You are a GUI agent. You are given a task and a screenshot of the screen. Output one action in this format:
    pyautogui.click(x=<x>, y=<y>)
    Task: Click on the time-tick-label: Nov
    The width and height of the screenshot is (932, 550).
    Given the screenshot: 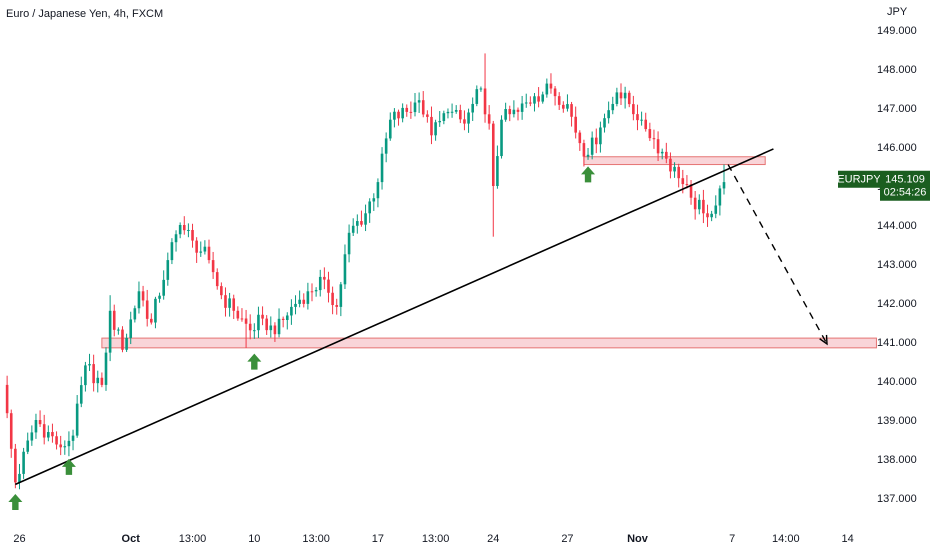 What is the action you would take?
    pyautogui.click(x=638, y=539)
    